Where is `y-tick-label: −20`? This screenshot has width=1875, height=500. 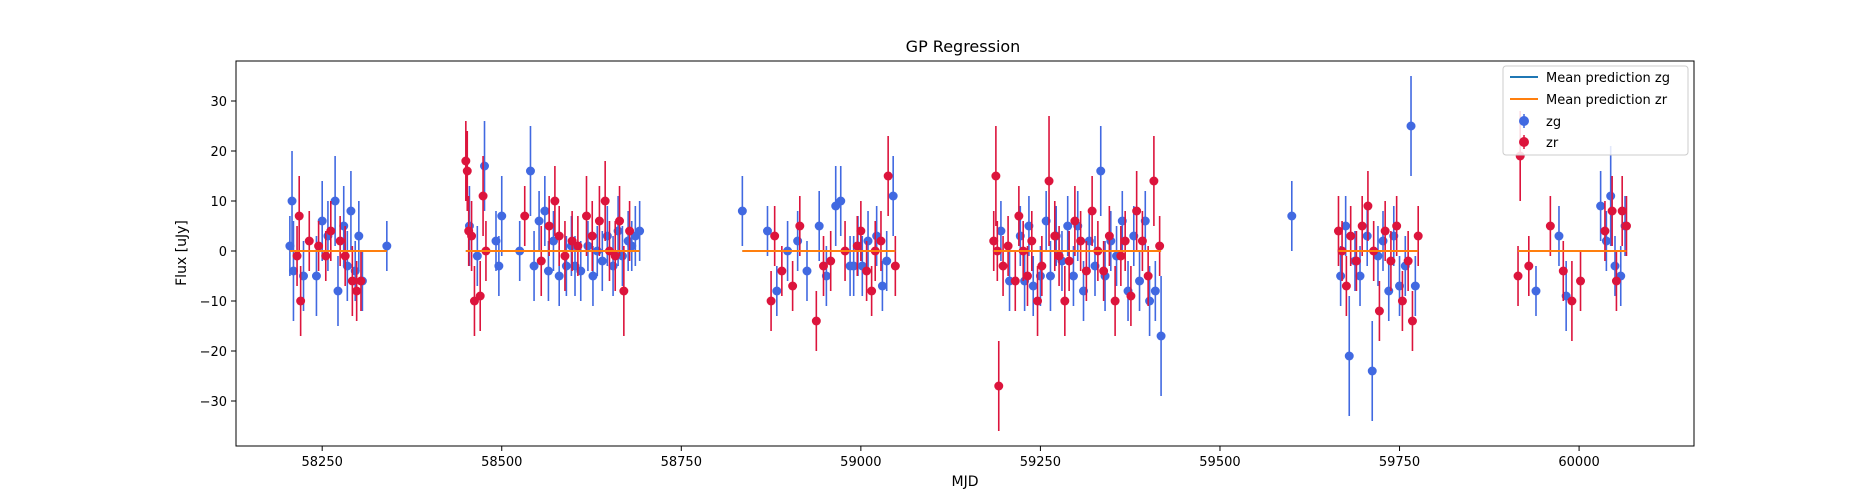
y-tick-label: −20 is located at coordinates (213, 352).